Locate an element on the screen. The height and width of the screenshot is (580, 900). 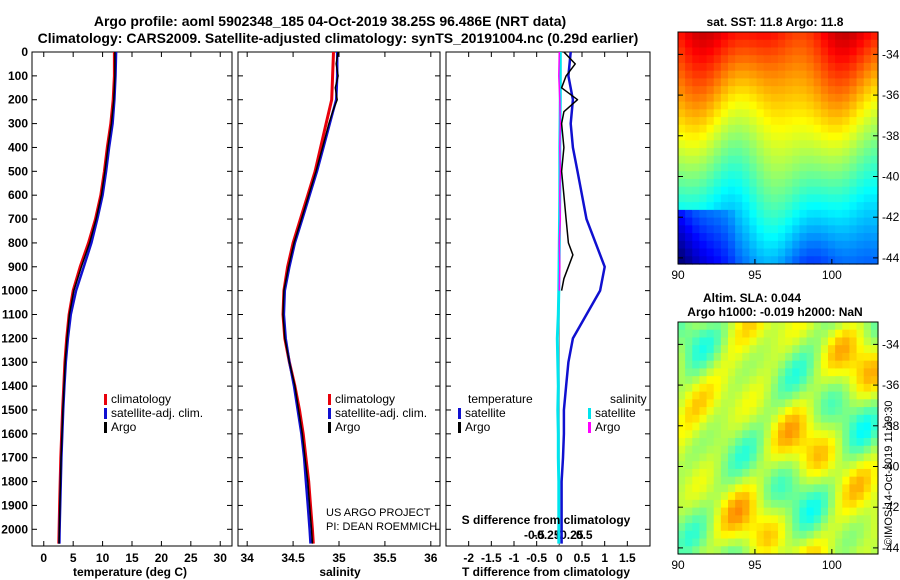
sal-argo-legend-swatch is located at coordinates (329, 427).